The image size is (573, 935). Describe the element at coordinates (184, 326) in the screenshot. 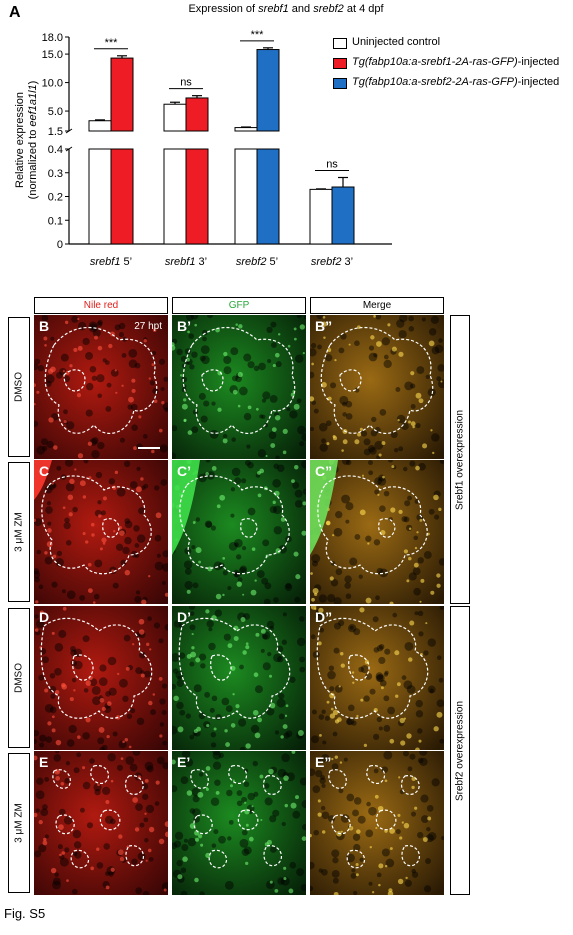

I see `panel-letter: B’` at that location.